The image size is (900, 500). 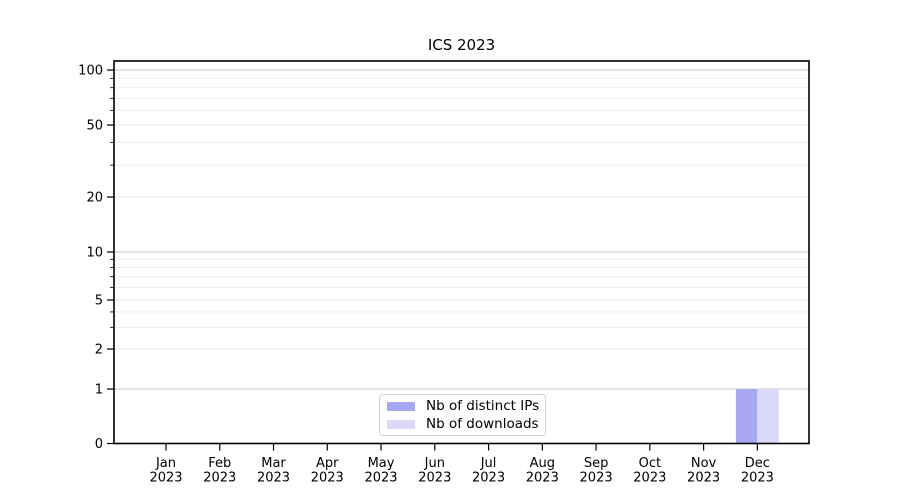 I want to click on y-tick-label: 0, so click(x=99, y=444).